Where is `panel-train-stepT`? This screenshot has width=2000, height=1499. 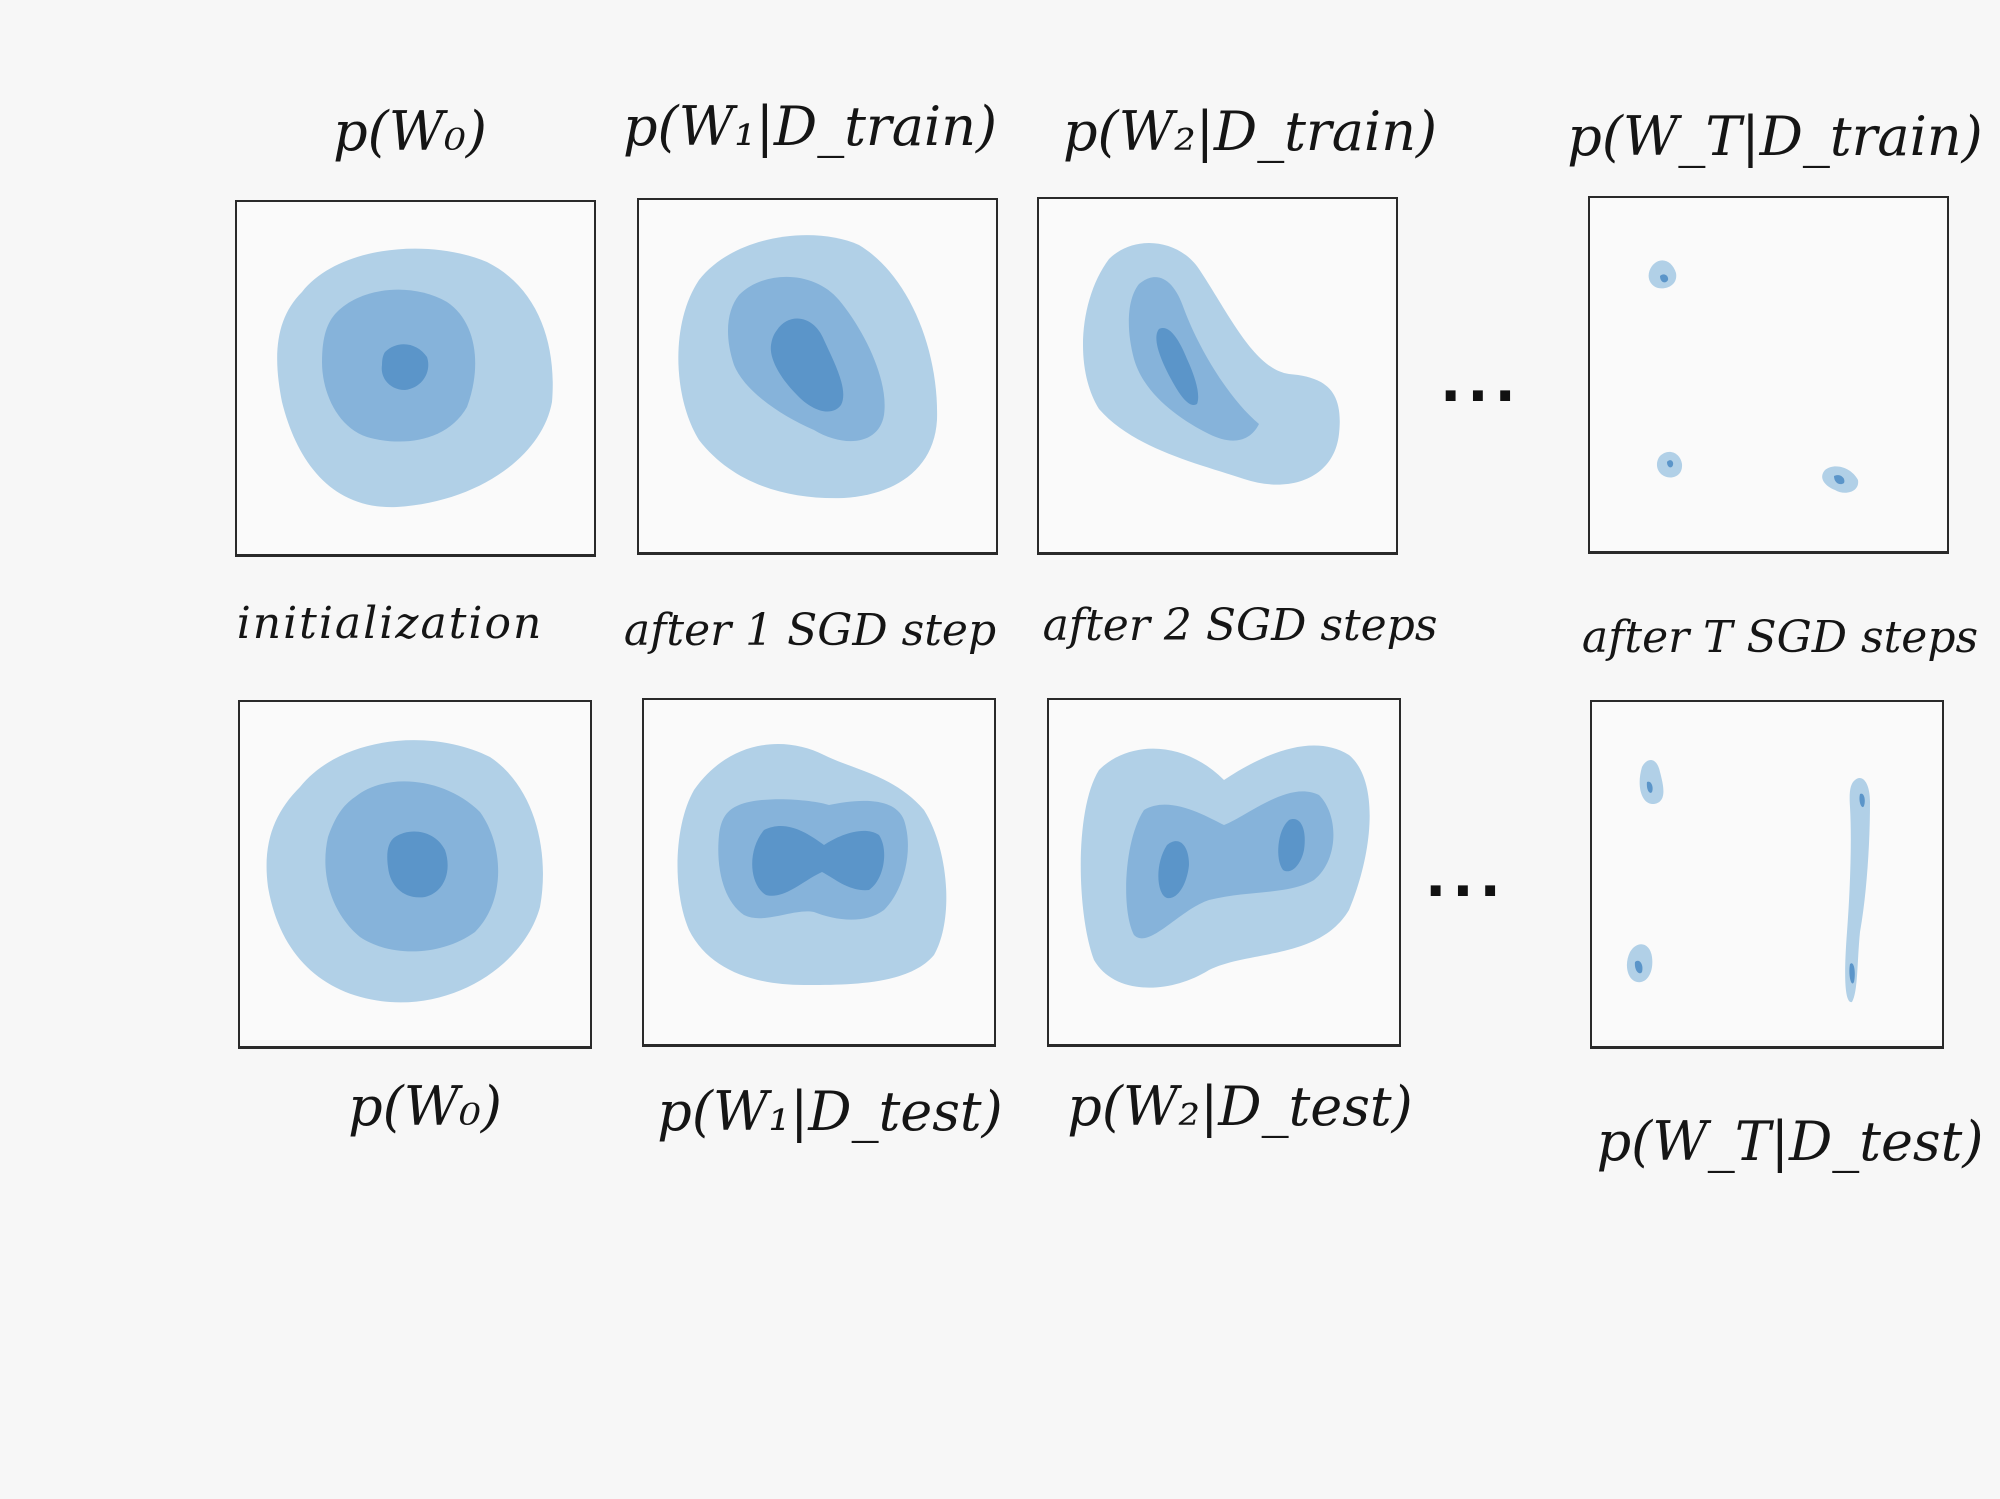
panel-train-stepT is located at coordinates (1768, 375).